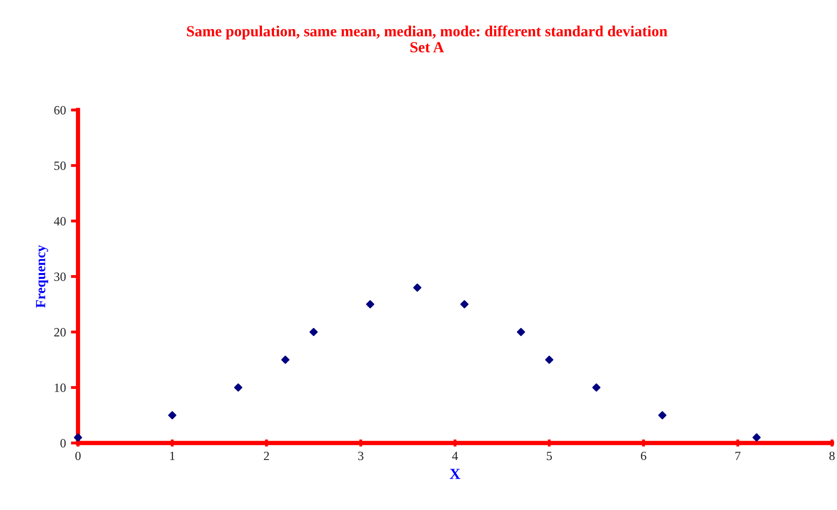  Describe the element at coordinates (60, 166) in the screenshot. I see `y-tick-label: 50` at that location.